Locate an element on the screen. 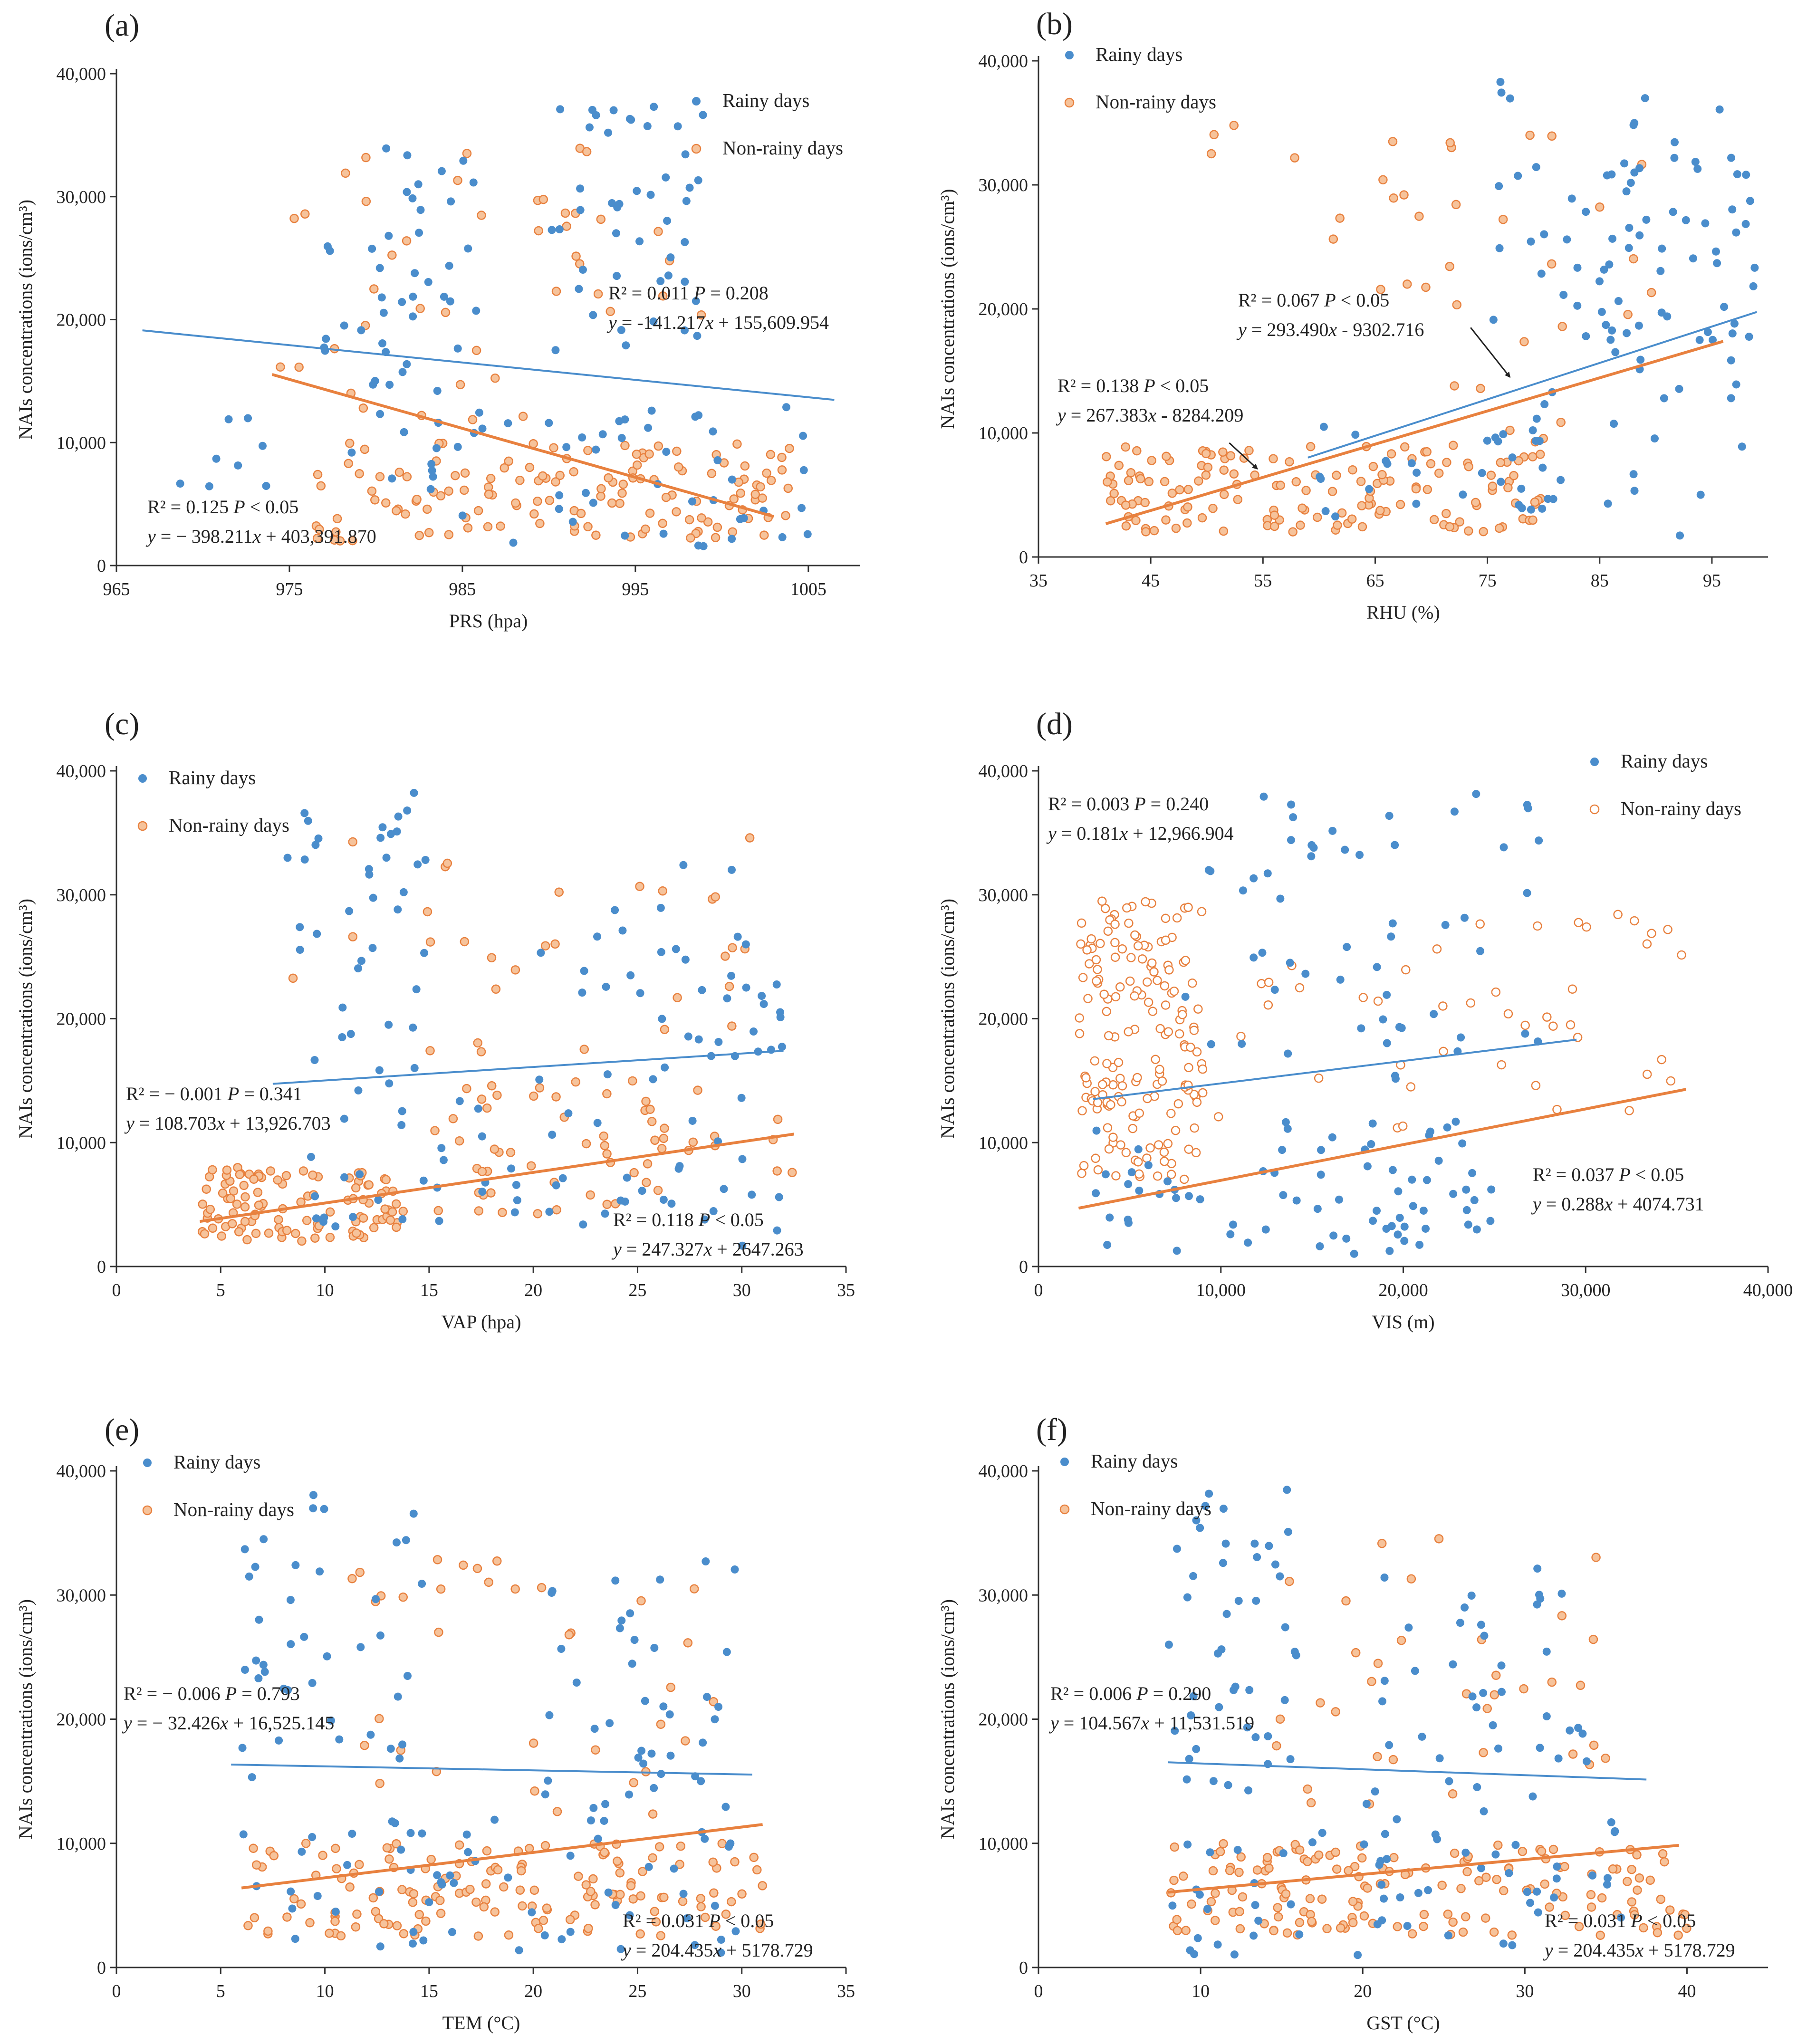 This screenshot has height=2044, width=1807. nonrainy-equation-label: y = 0.288x + 4074.731 is located at coordinates (1617, 1204).